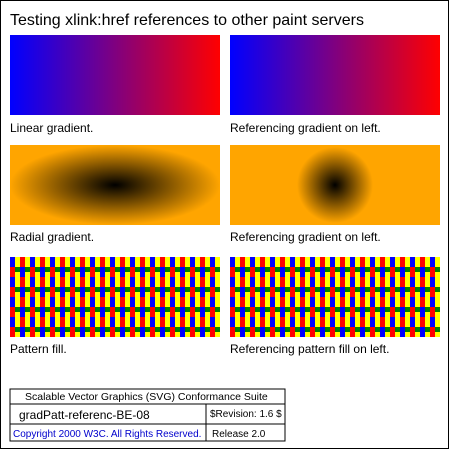  I want to click on pattern-fill-caption: Pattern fill., so click(38, 349).